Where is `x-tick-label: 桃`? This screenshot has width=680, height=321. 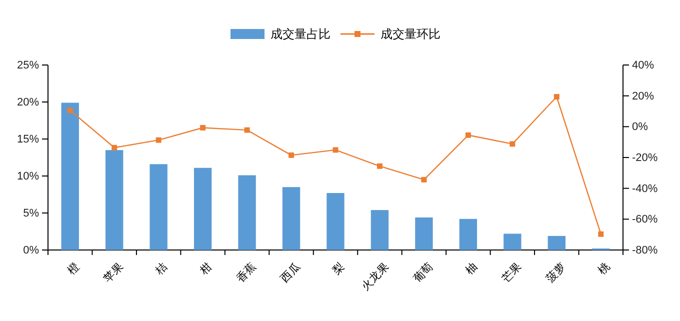
x-tick-label: 桃 is located at coordinates (603, 269).